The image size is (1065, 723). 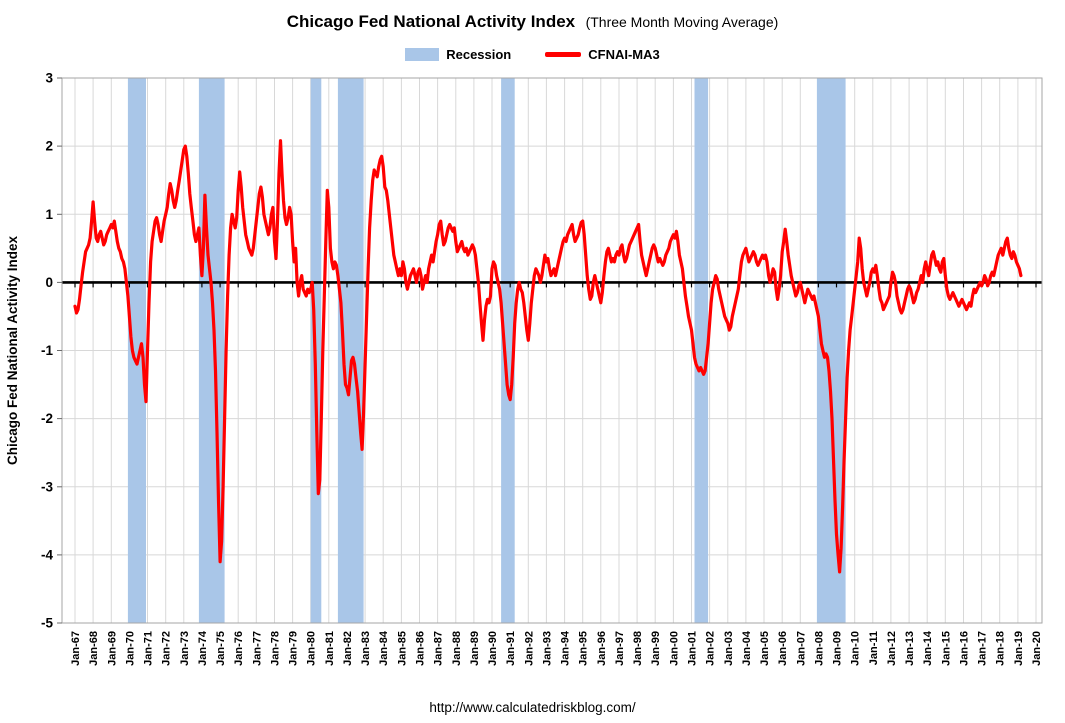 I want to click on chart-title-main: Chicago Fed National Activity Index, so click(x=431, y=21).